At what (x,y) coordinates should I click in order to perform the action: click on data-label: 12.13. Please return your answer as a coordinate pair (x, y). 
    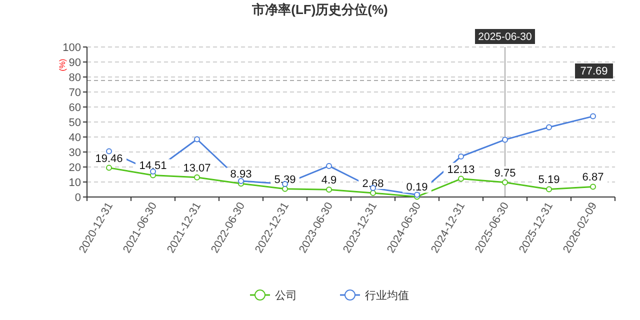
    Looking at the image, I should click on (461, 170).